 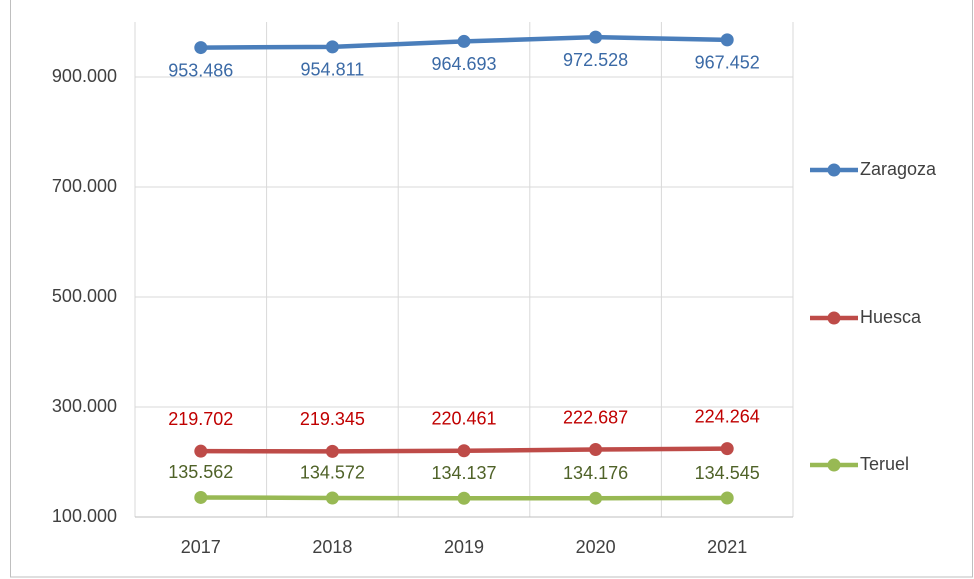 I want to click on x-tick-label: 2020, so click(x=596, y=547).